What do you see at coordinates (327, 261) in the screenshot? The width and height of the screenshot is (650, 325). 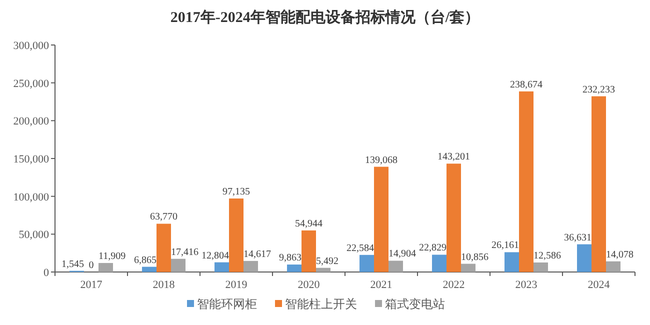 I see `data-label: 5,492` at bounding box center [327, 261].